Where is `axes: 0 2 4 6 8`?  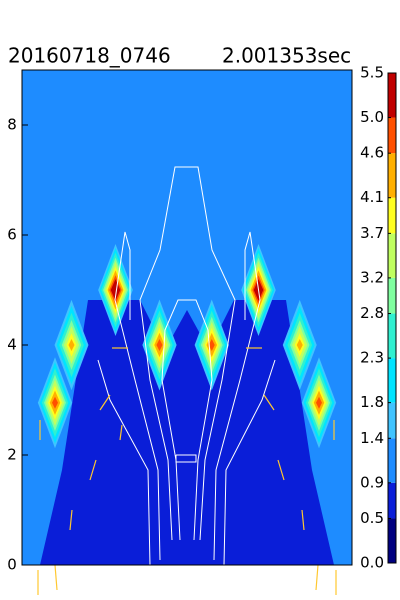
axes: 0 2 4 6 8 is located at coordinates (17, 345).